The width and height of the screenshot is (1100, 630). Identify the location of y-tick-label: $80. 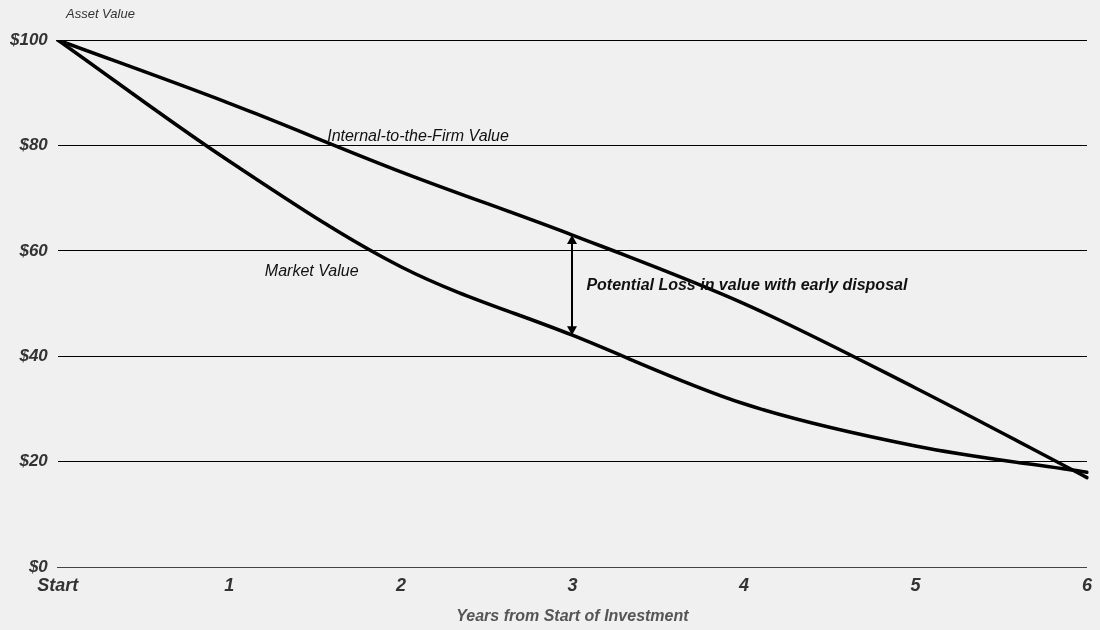
(33, 145).